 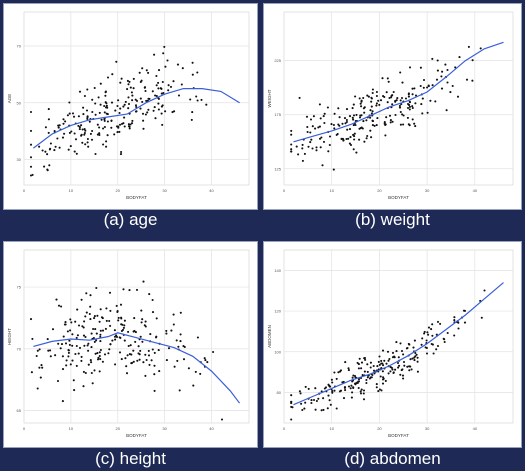 What do you see at coordinates (126, 350) in the screenshot?
I see `scatter-points` at bounding box center [126, 350].